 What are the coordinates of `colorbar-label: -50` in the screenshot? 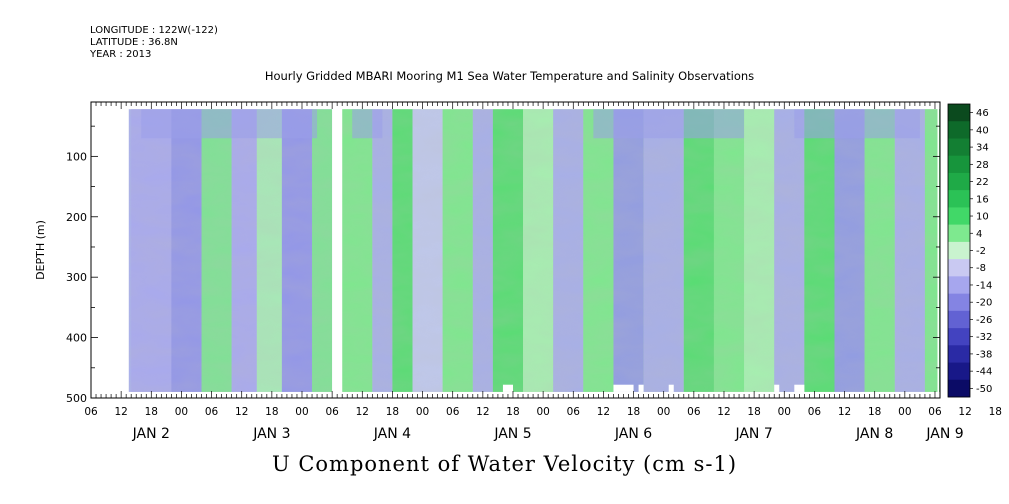 It's located at (984, 389).